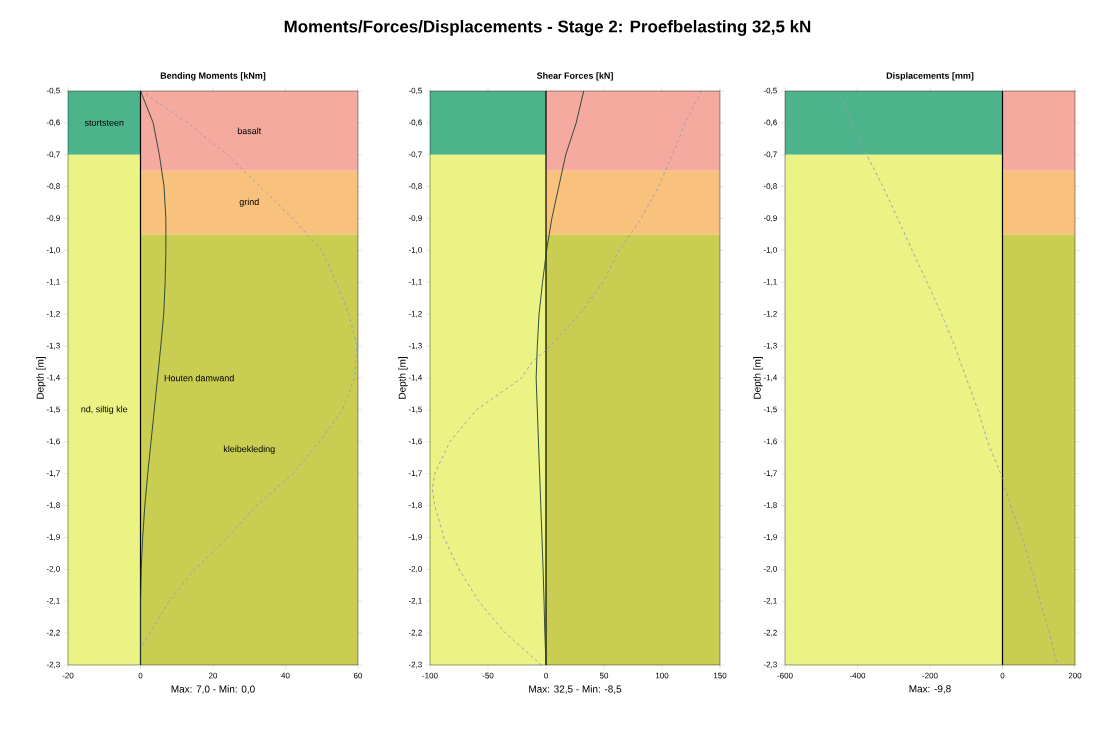 This screenshot has width=1095, height=732. Describe the element at coordinates (574, 76) in the screenshot. I see `chart-subtitle: Shear Forces [kN]` at that location.